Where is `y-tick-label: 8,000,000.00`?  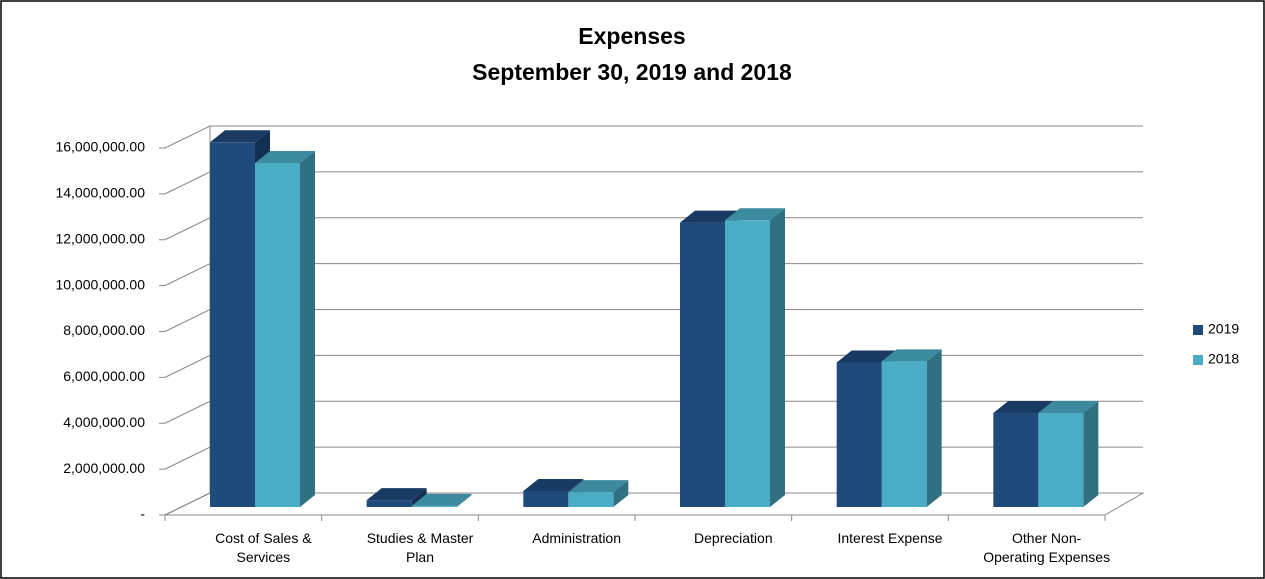
y-tick-label: 8,000,000.00 is located at coordinates (104, 330).